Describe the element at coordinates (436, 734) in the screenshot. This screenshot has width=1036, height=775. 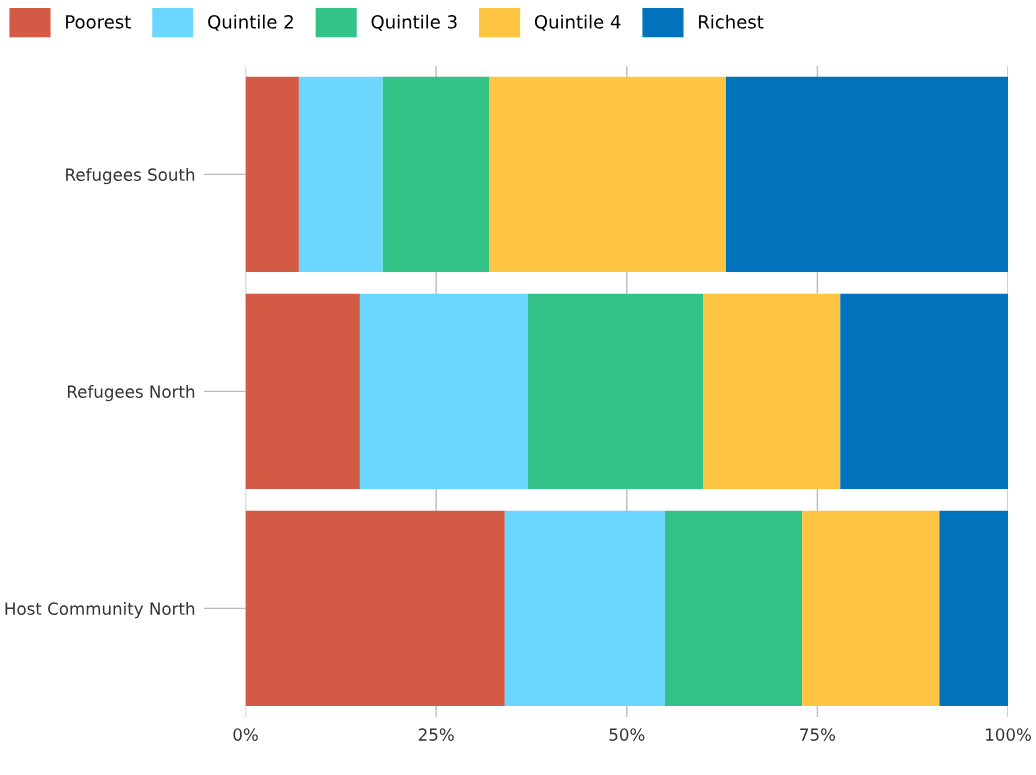
I see `x-tick-label: 25%` at that location.